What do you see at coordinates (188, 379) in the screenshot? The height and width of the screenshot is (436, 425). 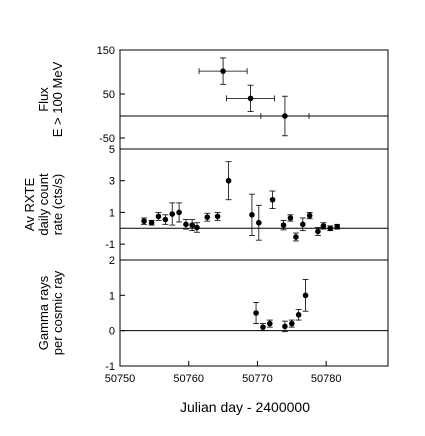 I see `x-tick-label: 50760` at bounding box center [188, 379].